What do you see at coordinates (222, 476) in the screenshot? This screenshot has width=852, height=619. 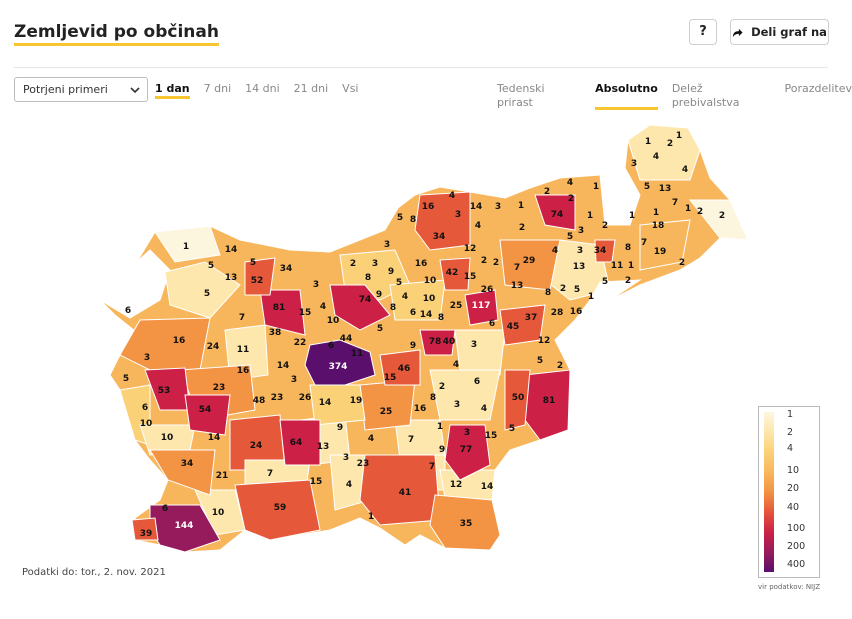 I see `municipality-value-label: 21` at bounding box center [222, 476].